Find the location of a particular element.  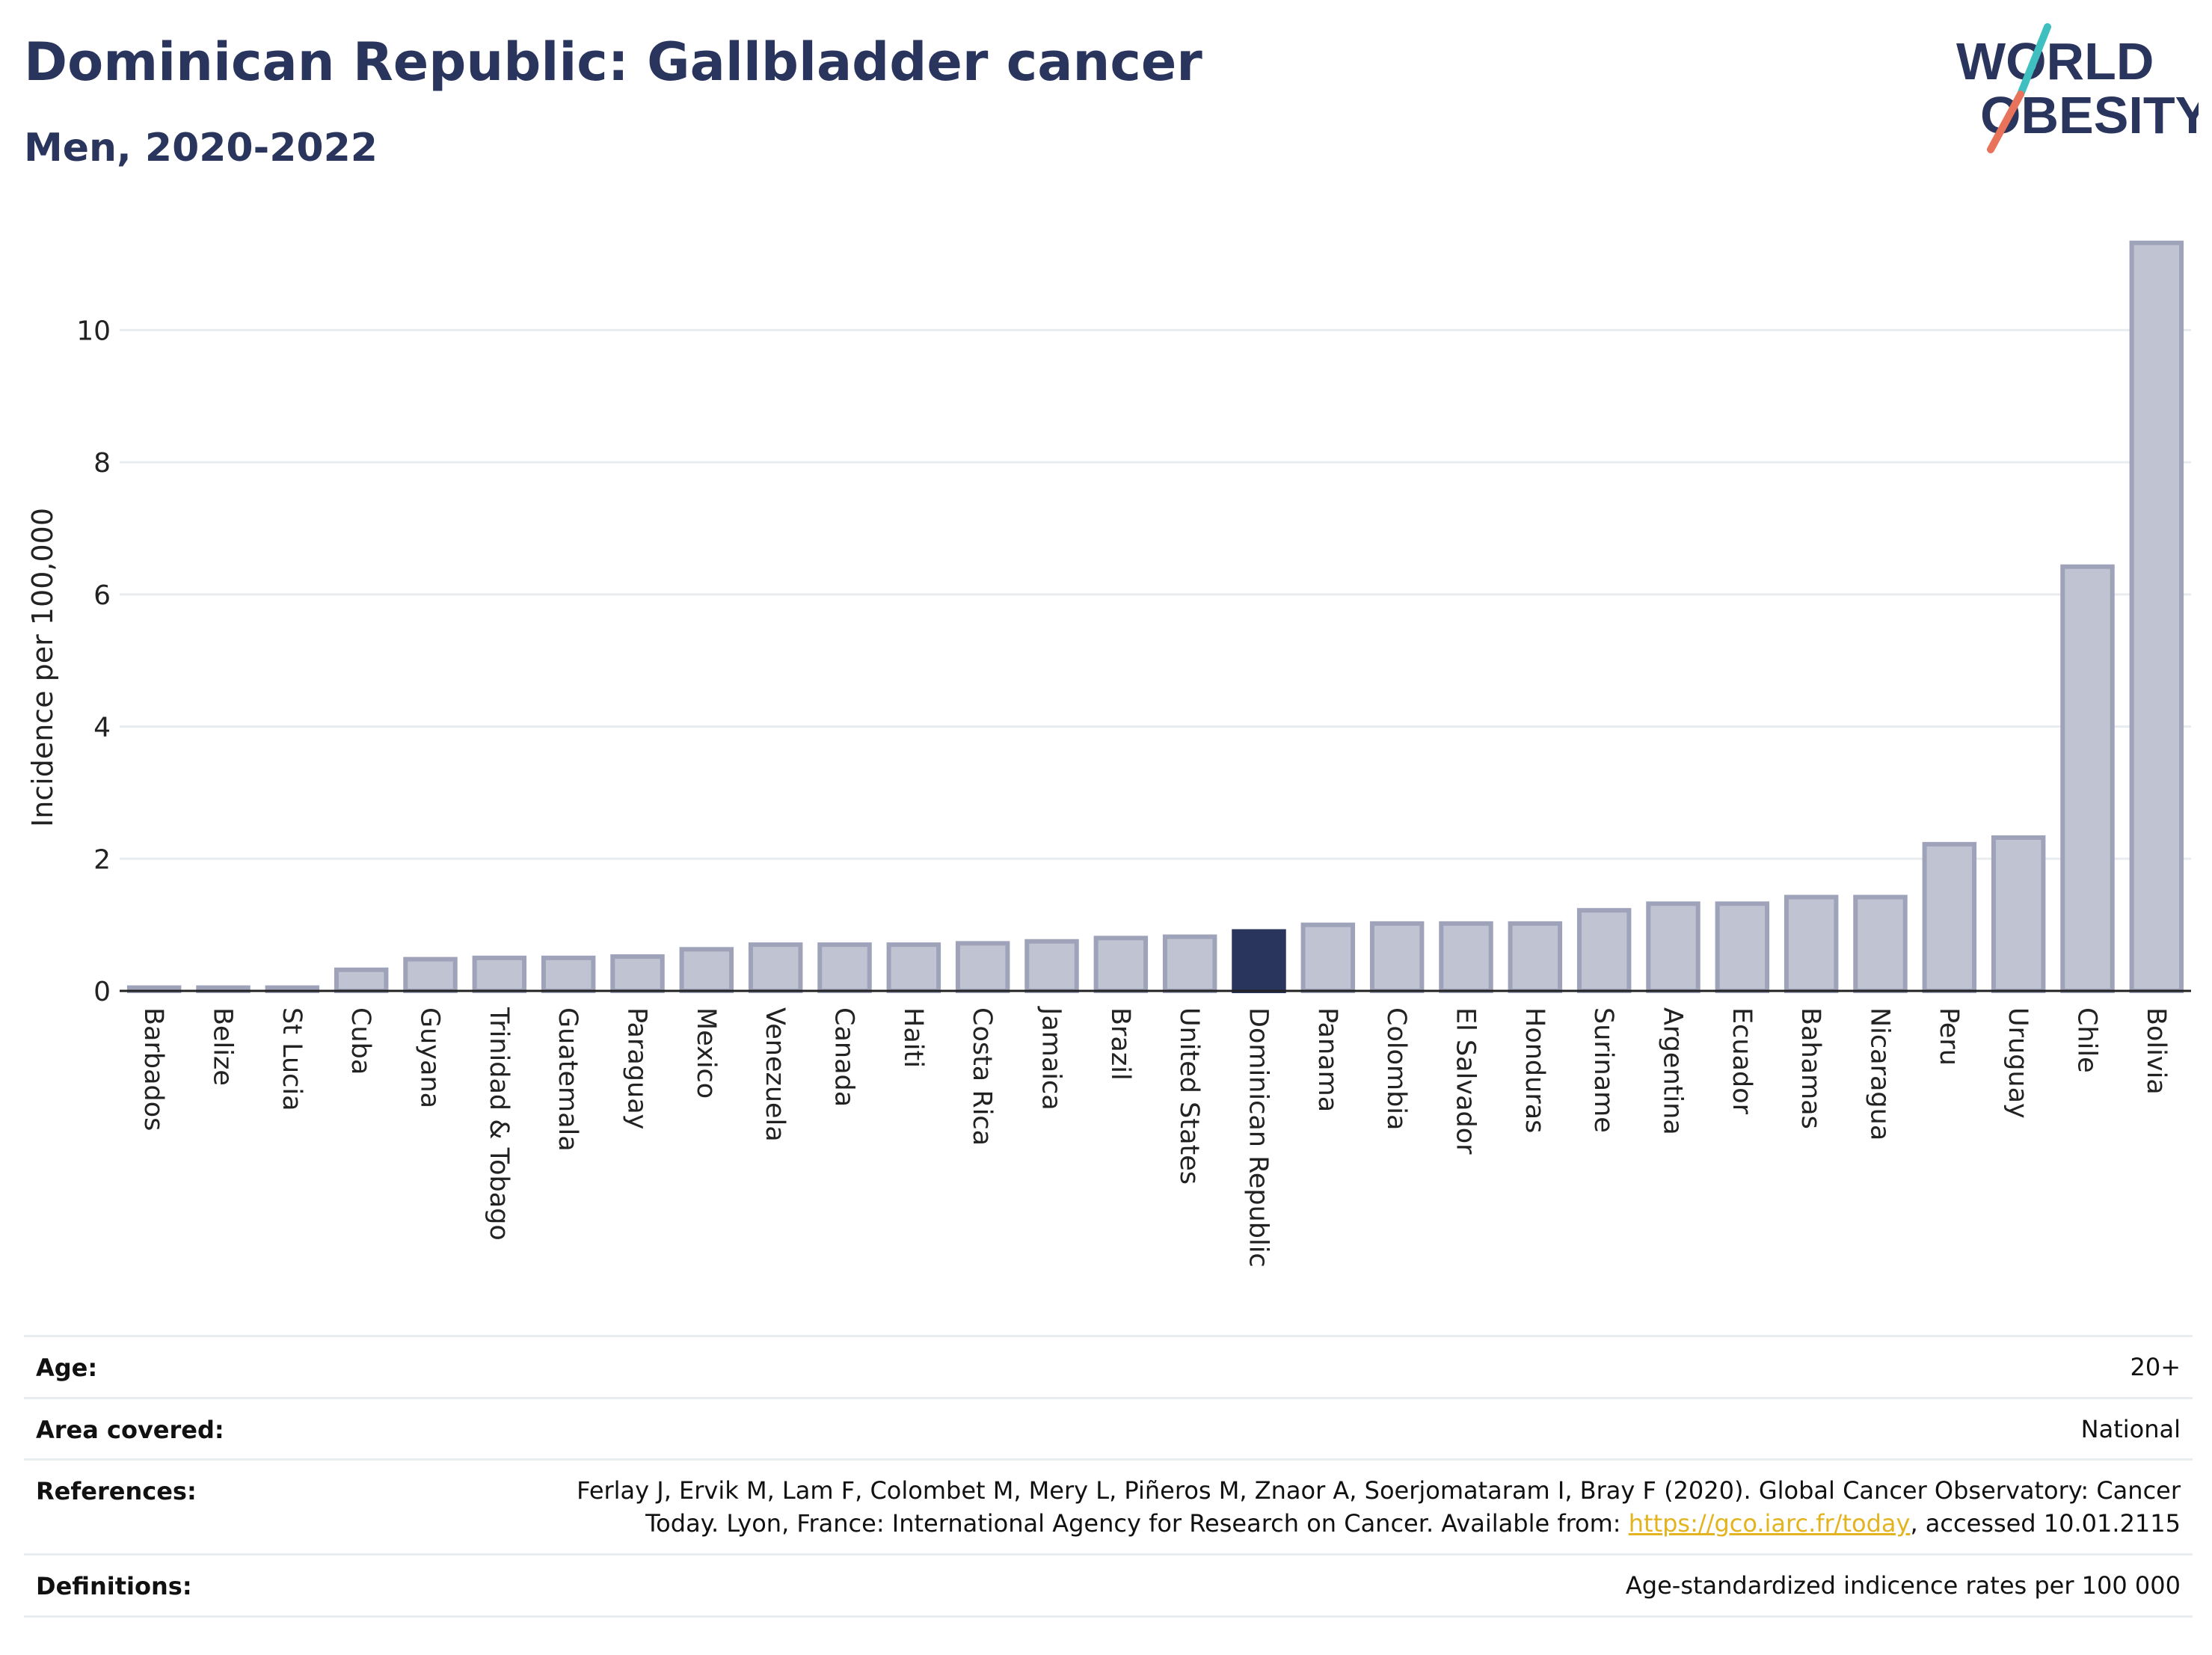

x-tick-label: Ecuador is located at coordinates (1742, 1061).